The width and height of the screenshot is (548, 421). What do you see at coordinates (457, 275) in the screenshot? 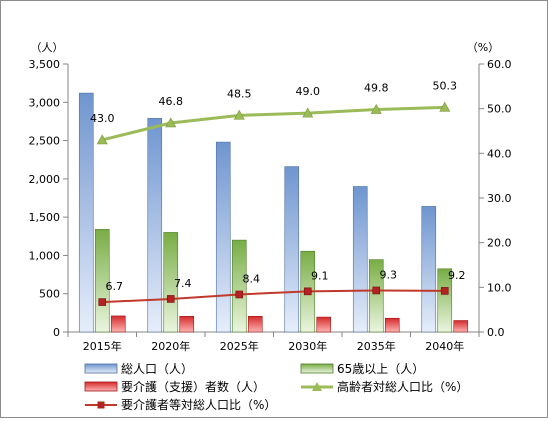
I see `data-label: 9.2` at bounding box center [457, 275].